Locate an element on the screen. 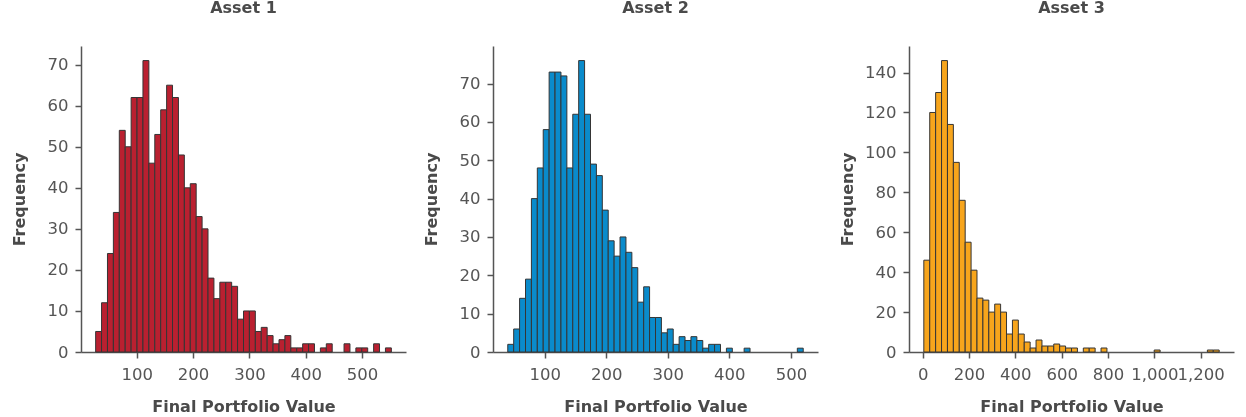  y-tick-label: 120 is located at coordinates (881, 112).